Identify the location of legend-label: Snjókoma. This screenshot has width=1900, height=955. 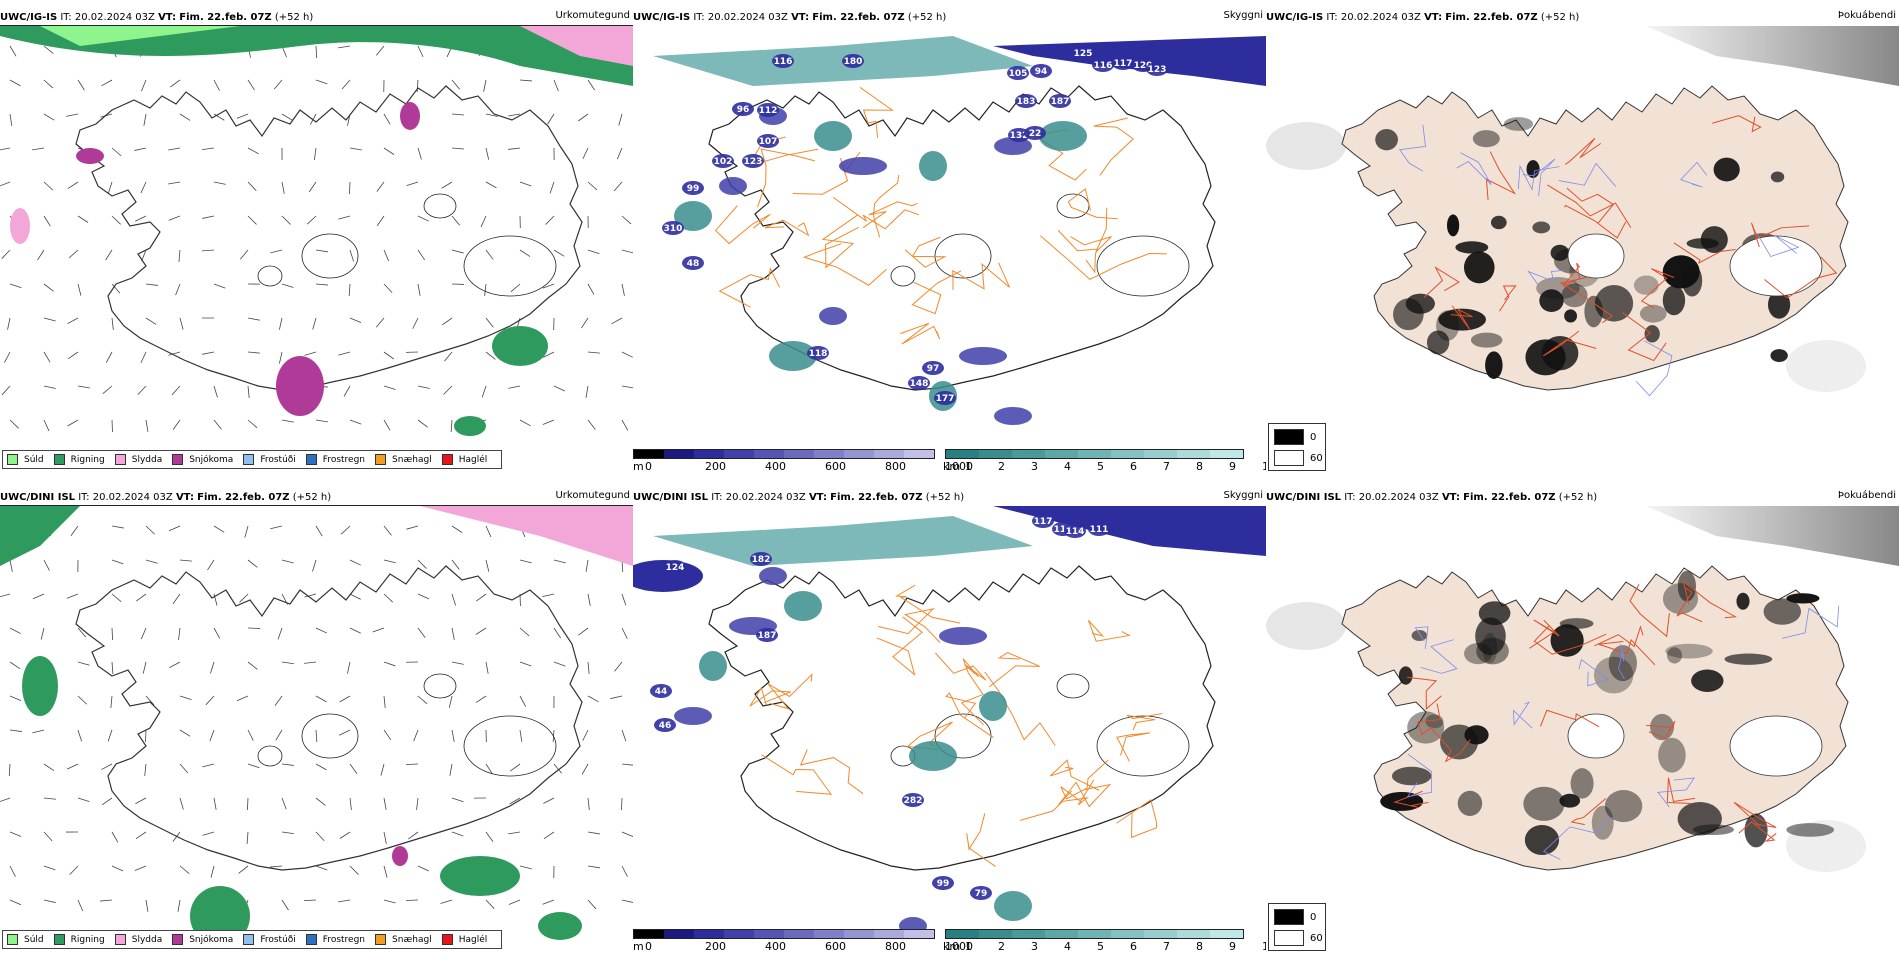
(211, 460).